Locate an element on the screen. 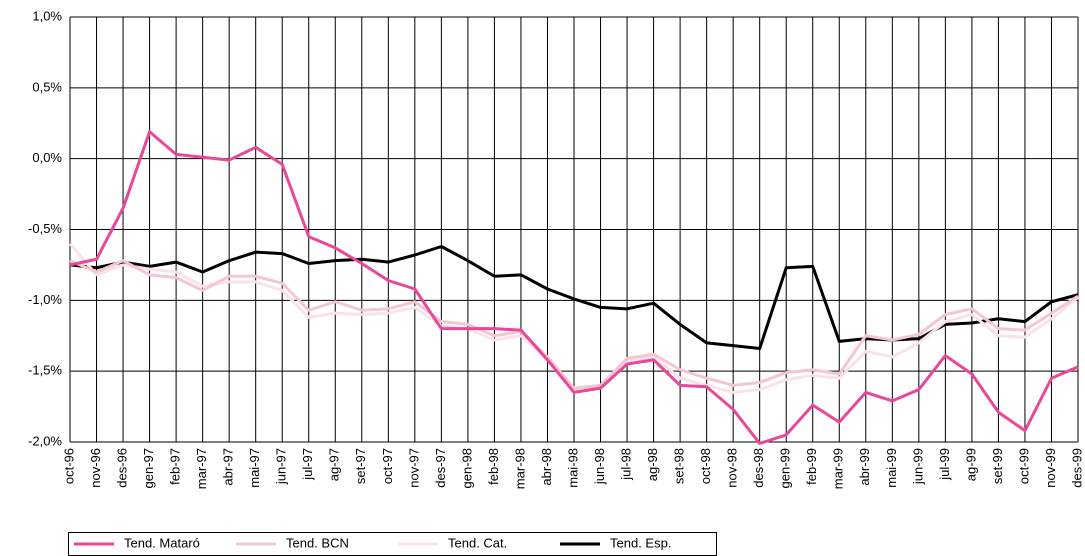 This screenshot has height=556, width=1085. x-tick-label: jun-99 is located at coordinates (917, 466).